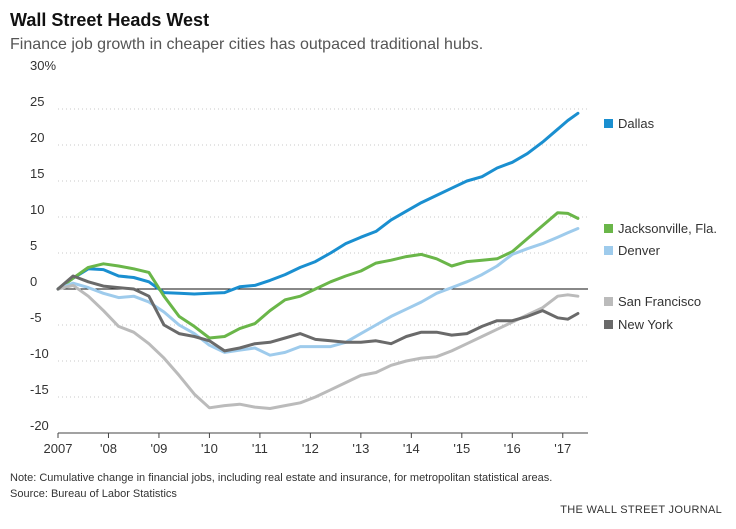 Image resolution: width=736 pixels, height=529 pixels. What do you see at coordinates (608, 228) in the screenshot?
I see `legend-swatch-jacksonville-fla-` at bounding box center [608, 228].